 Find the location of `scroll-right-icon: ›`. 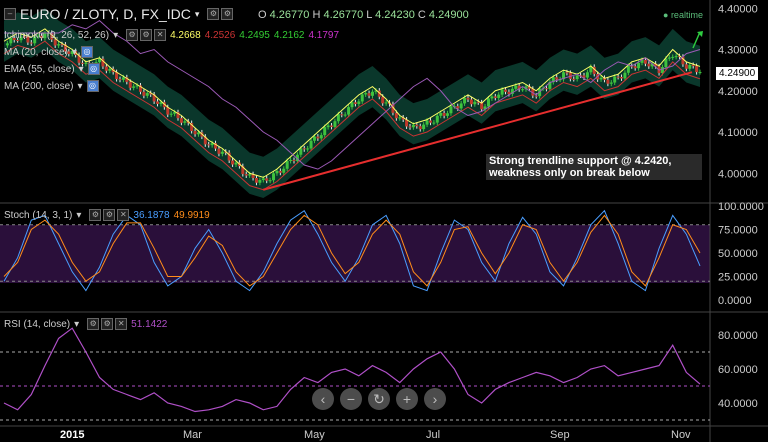

scroll-right-icon: › is located at coordinates (435, 399).